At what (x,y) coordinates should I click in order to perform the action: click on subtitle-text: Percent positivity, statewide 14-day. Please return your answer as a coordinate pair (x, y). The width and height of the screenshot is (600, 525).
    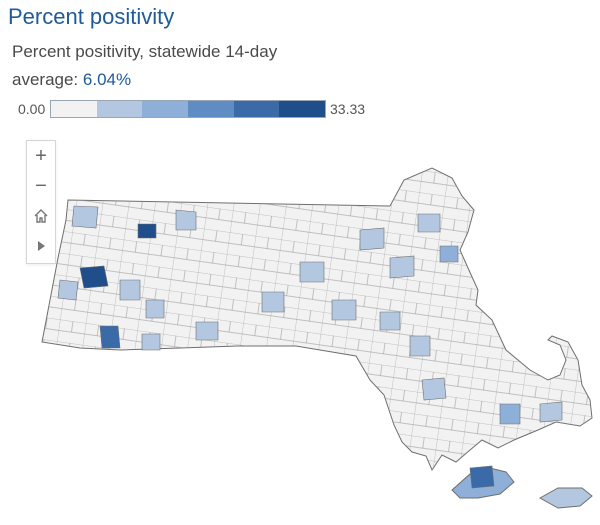
    Looking at the image, I should click on (145, 51).